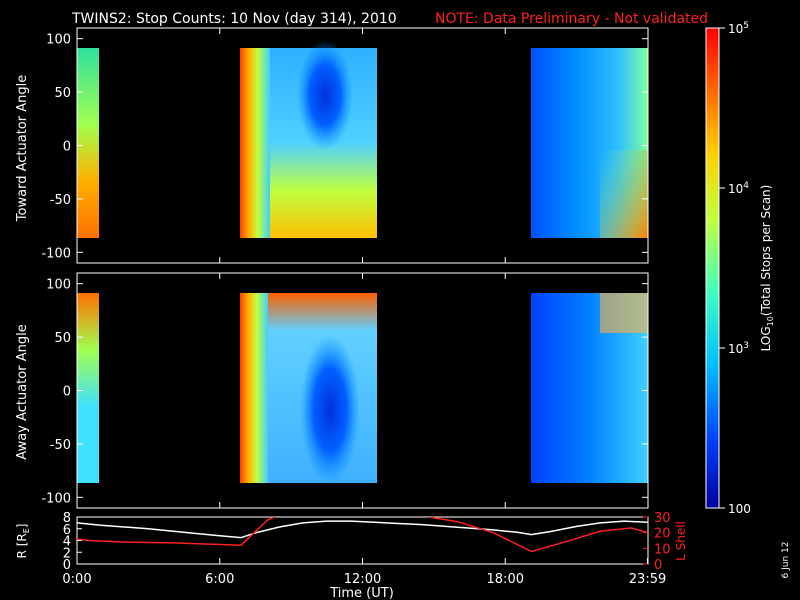 This screenshot has height=600, width=800. I want to click on x-tick-label: 18:00, so click(505, 579).